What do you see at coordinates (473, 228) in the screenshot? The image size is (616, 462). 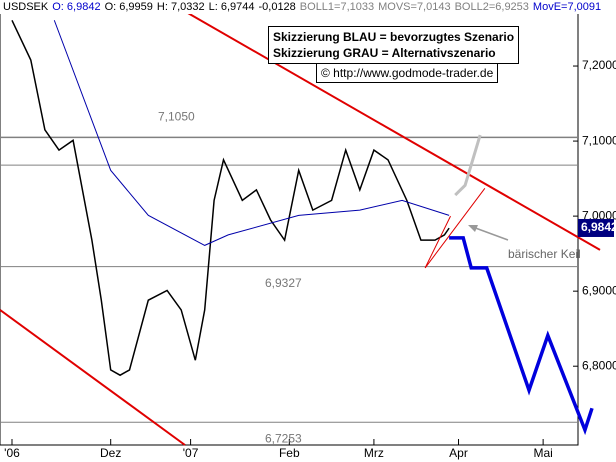 I see `annotation-arrowhead` at bounding box center [473, 228].